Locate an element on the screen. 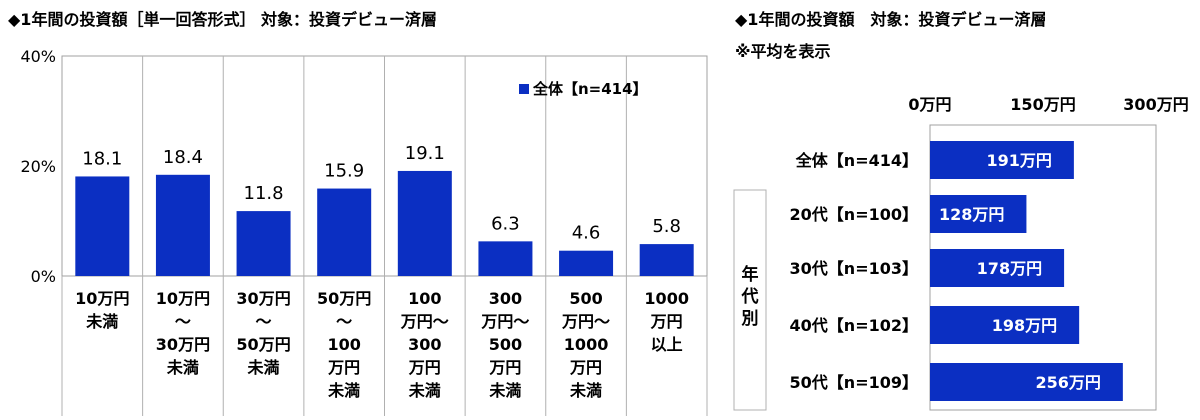 This screenshot has height=420, width=1200. legend-label: 全体【n=414】 is located at coordinates (590, 89).